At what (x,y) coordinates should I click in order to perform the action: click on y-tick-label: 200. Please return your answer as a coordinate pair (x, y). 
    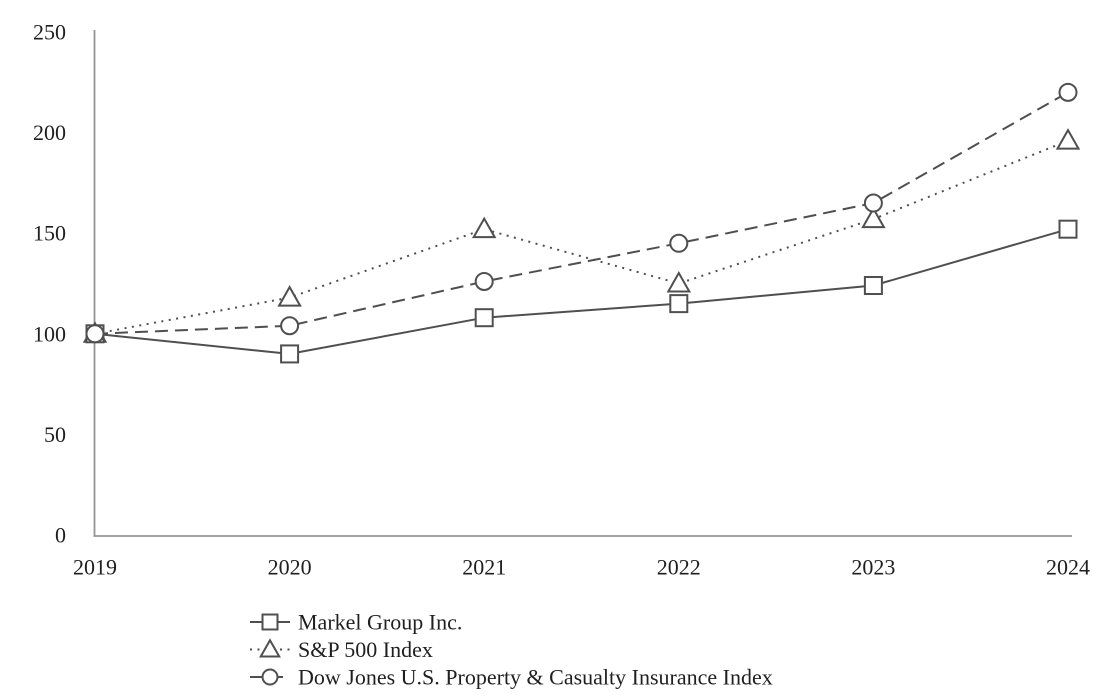
    Looking at the image, I should click on (49, 132).